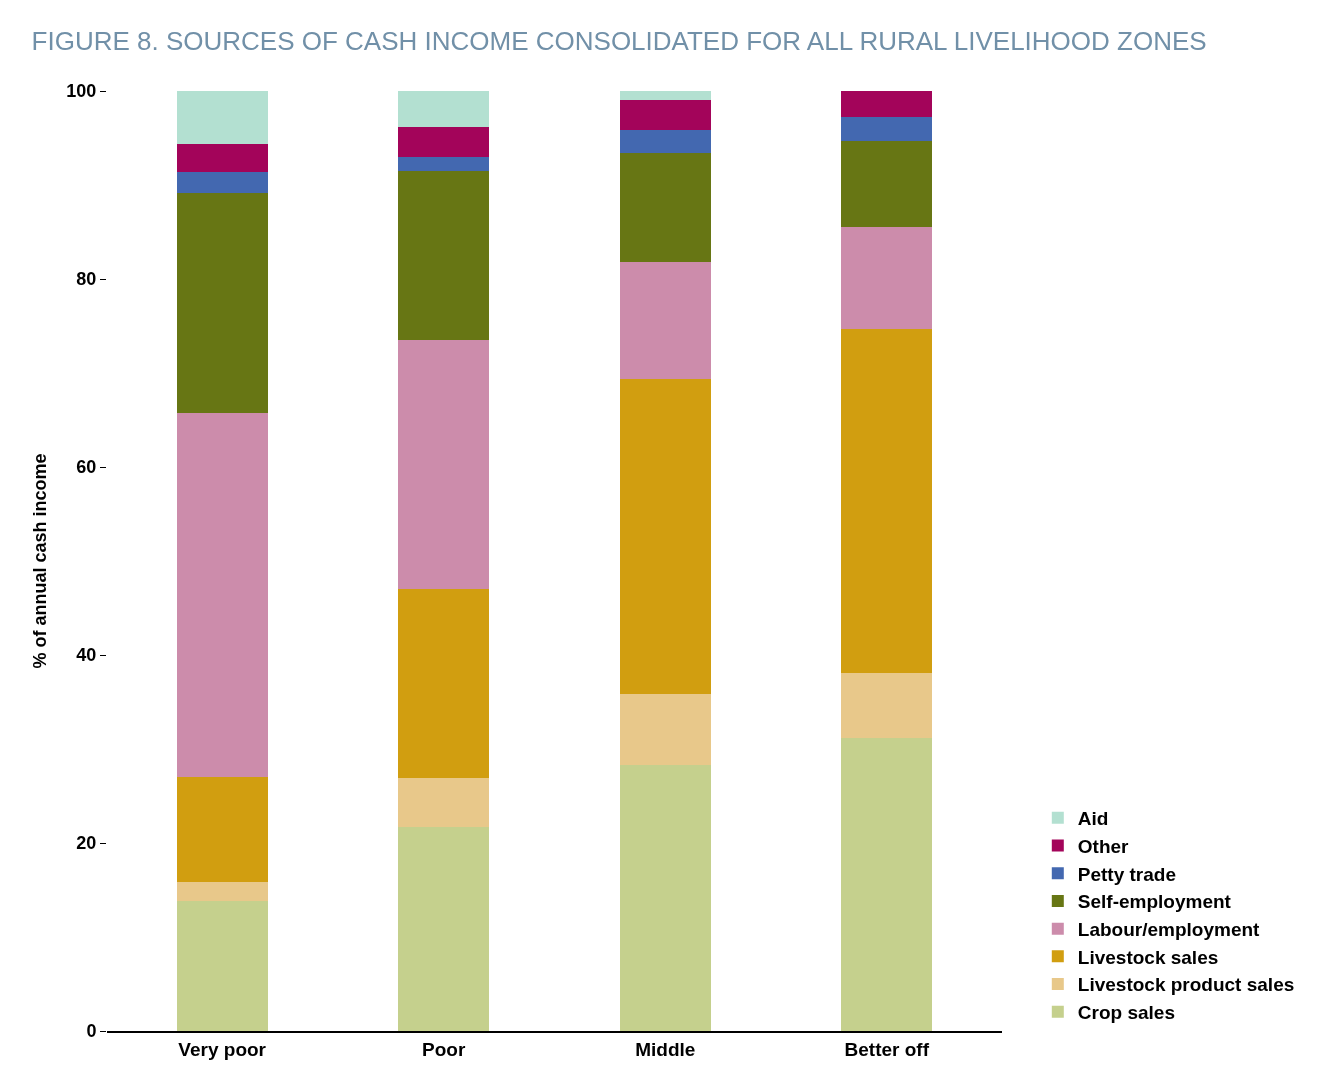 The height and width of the screenshot is (1071, 1317). Describe the element at coordinates (86, 655) in the screenshot. I see `y-tick-label: 40` at that location.